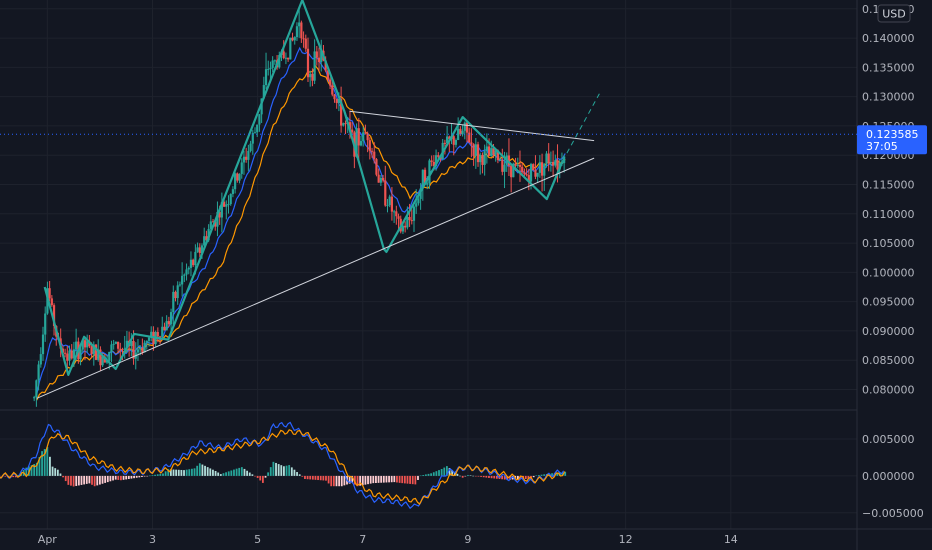  I want to click on time-axis: Apr 3 5 7 9 12 14, so click(388, 539).